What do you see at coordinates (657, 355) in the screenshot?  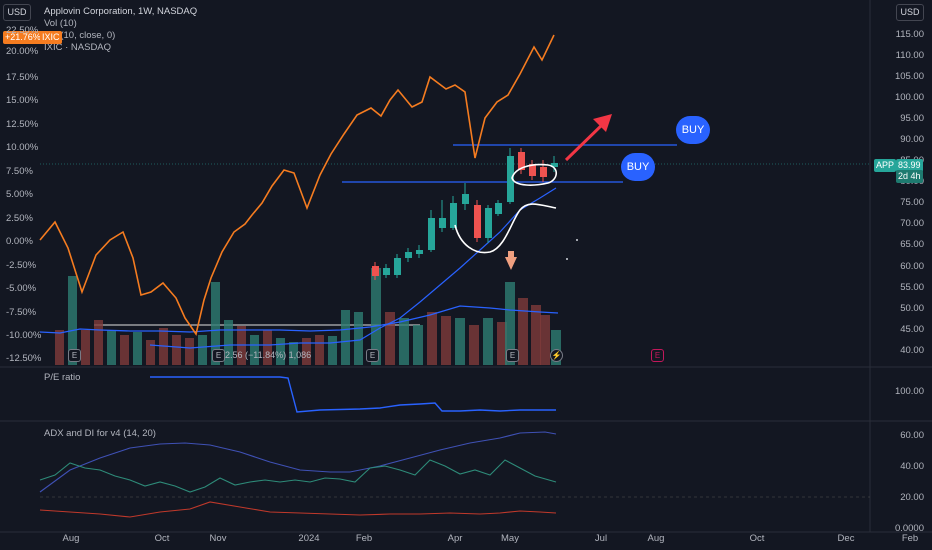 I see `earnings-badge-upcoming: E` at bounding box center [657, 355].